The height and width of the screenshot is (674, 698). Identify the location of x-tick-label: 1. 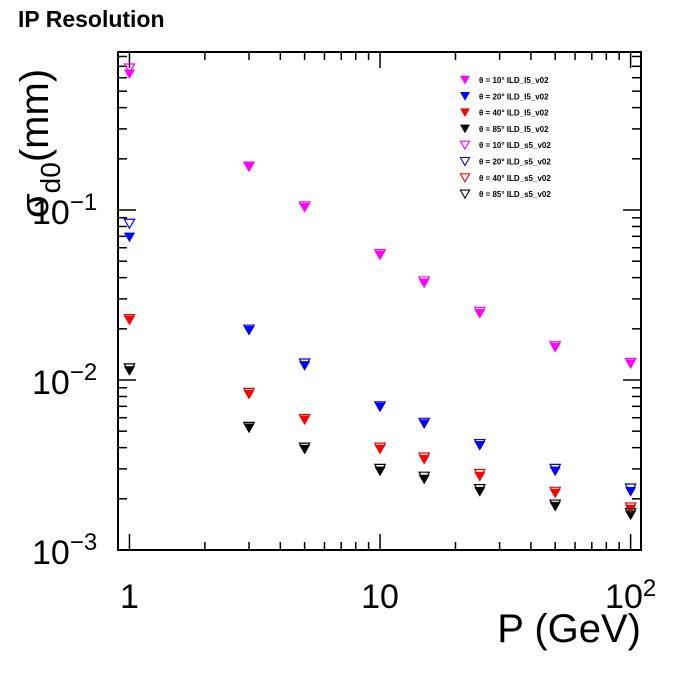
(129, 597).